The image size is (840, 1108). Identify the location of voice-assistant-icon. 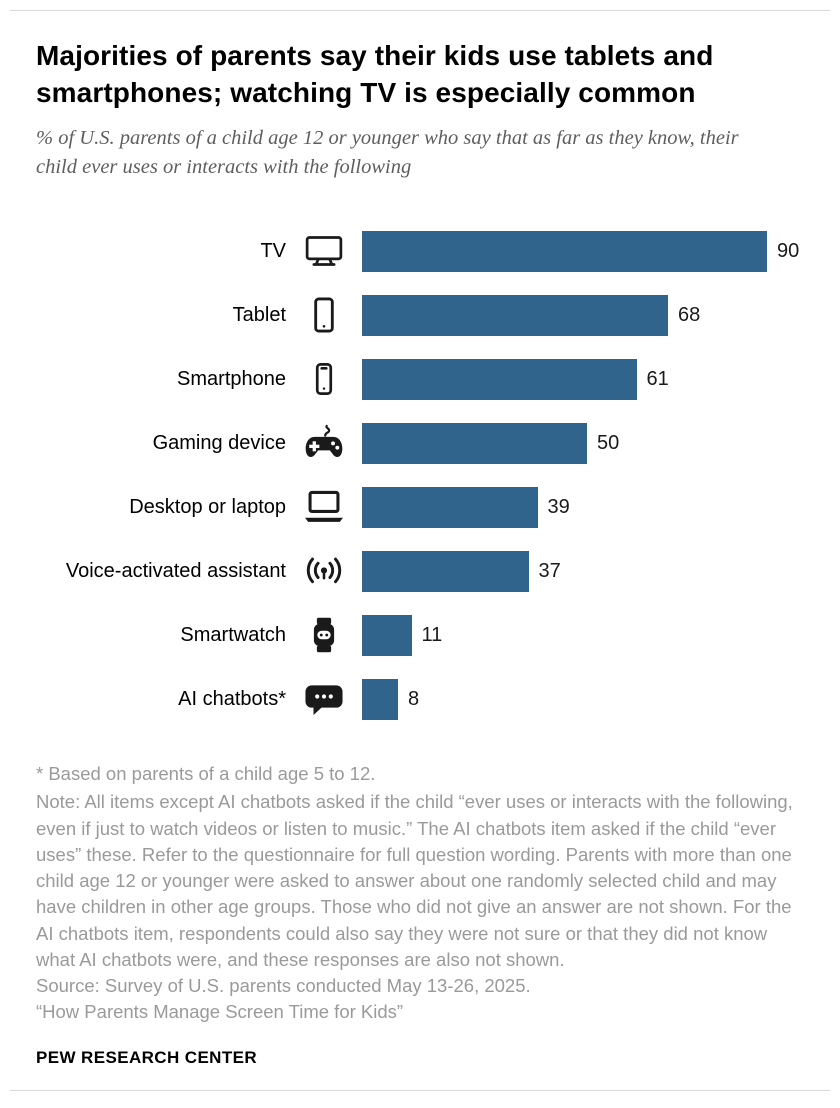
(324, 571).